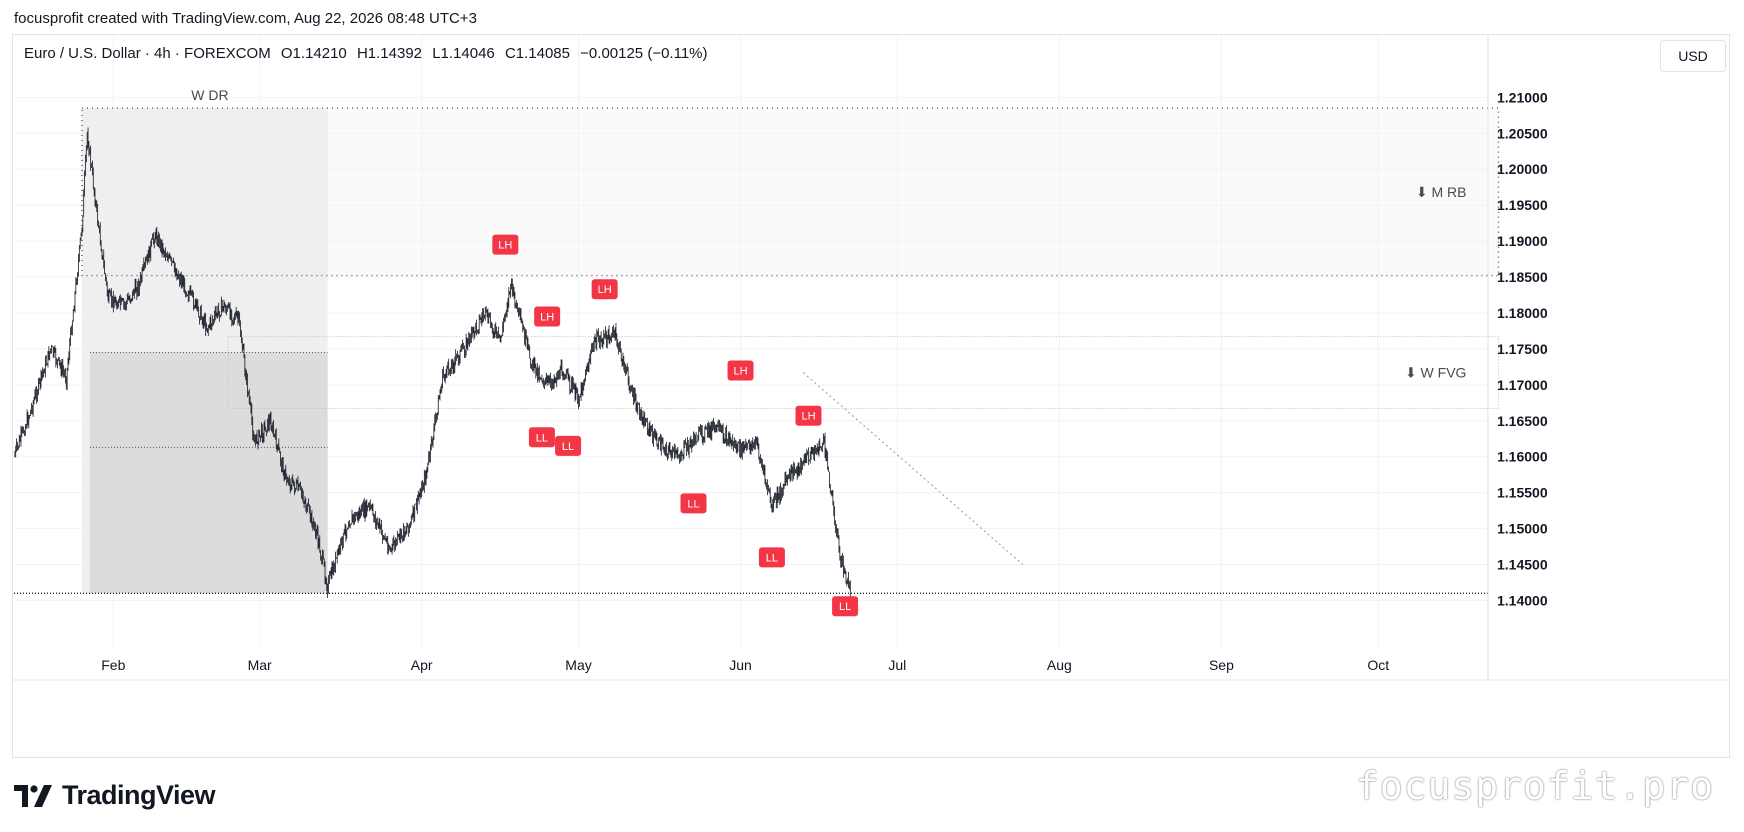 This screenshot has width=1744, height=832. I want to click on x-tick-label: Jun, so click(740, 665).